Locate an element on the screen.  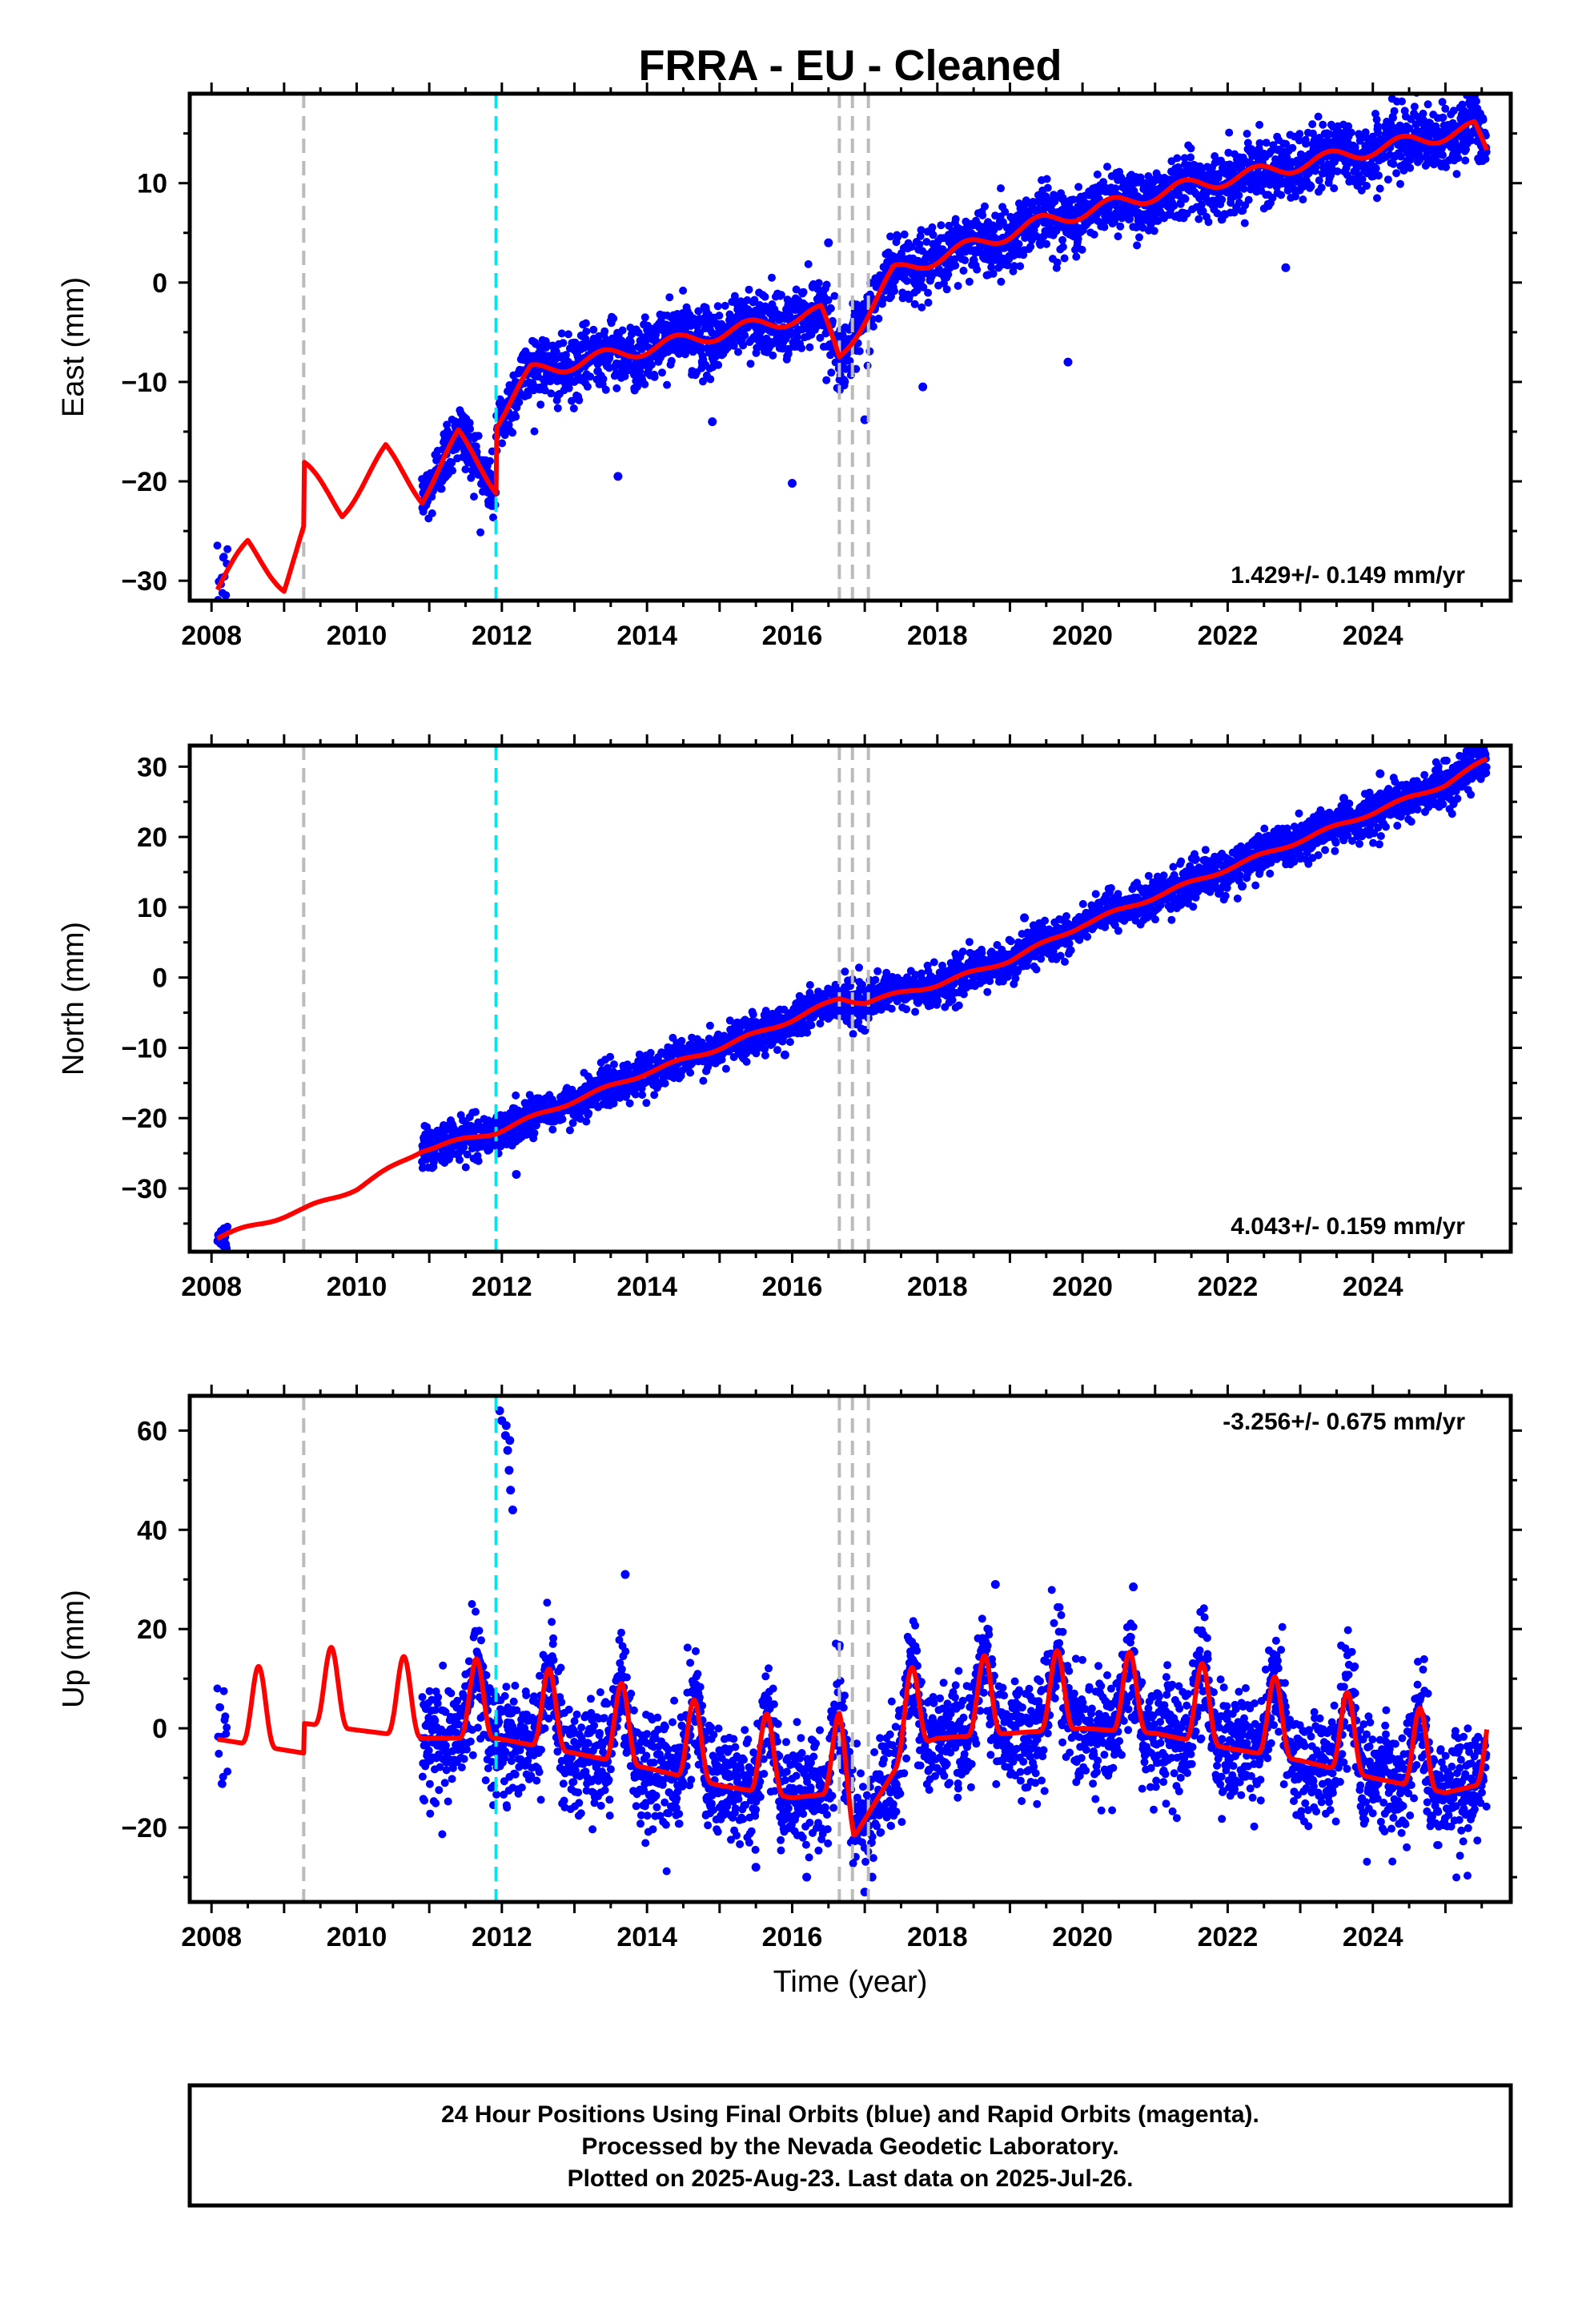
outlier-point is located at coordinates (618, 477).